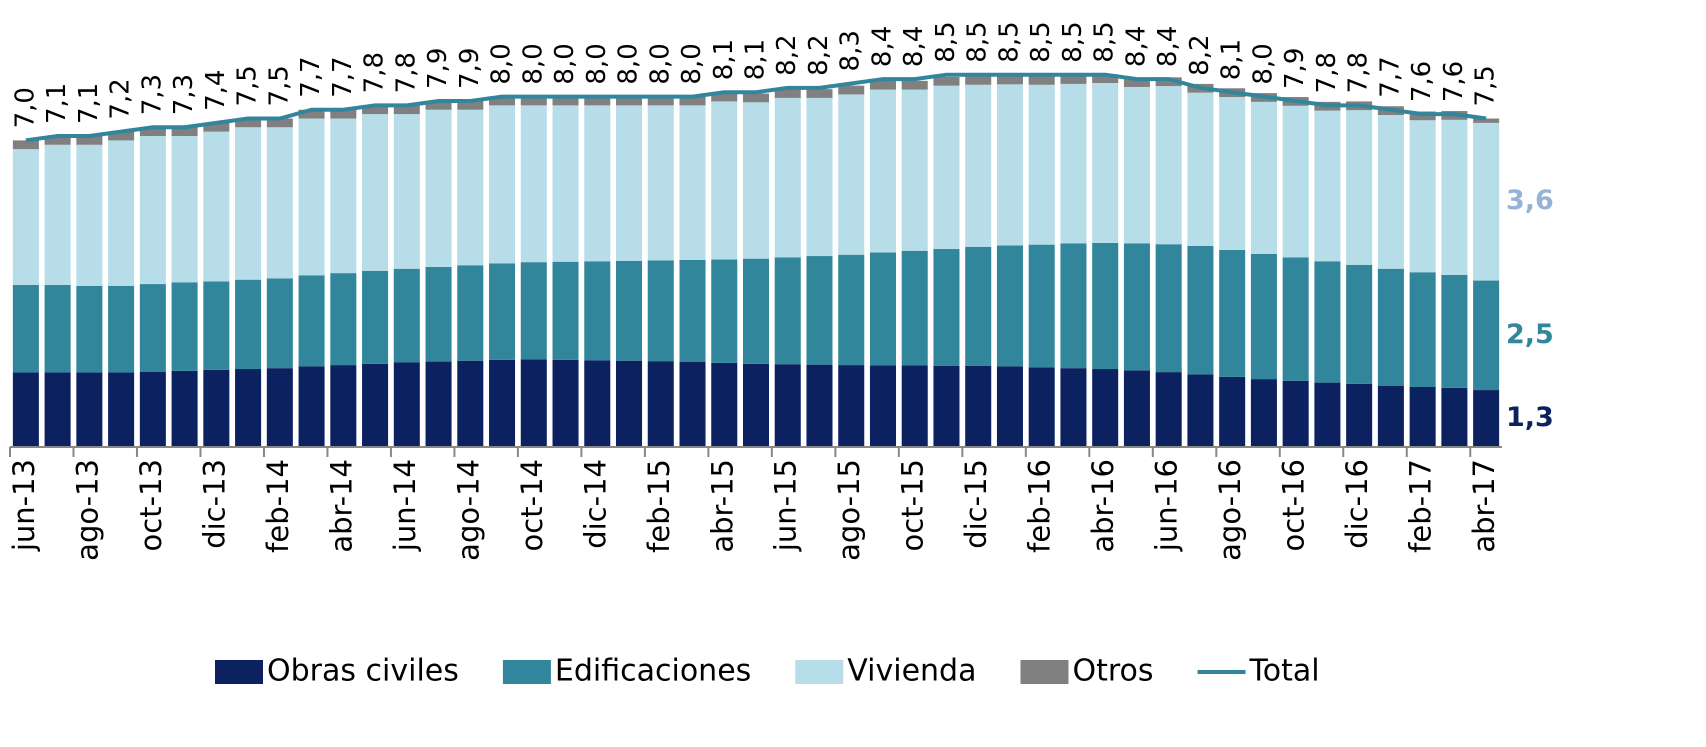  What do you see at coordinates (279, 85) in the screenshot?
I see `total-label: 7,5` at bounding box center [279, 85].